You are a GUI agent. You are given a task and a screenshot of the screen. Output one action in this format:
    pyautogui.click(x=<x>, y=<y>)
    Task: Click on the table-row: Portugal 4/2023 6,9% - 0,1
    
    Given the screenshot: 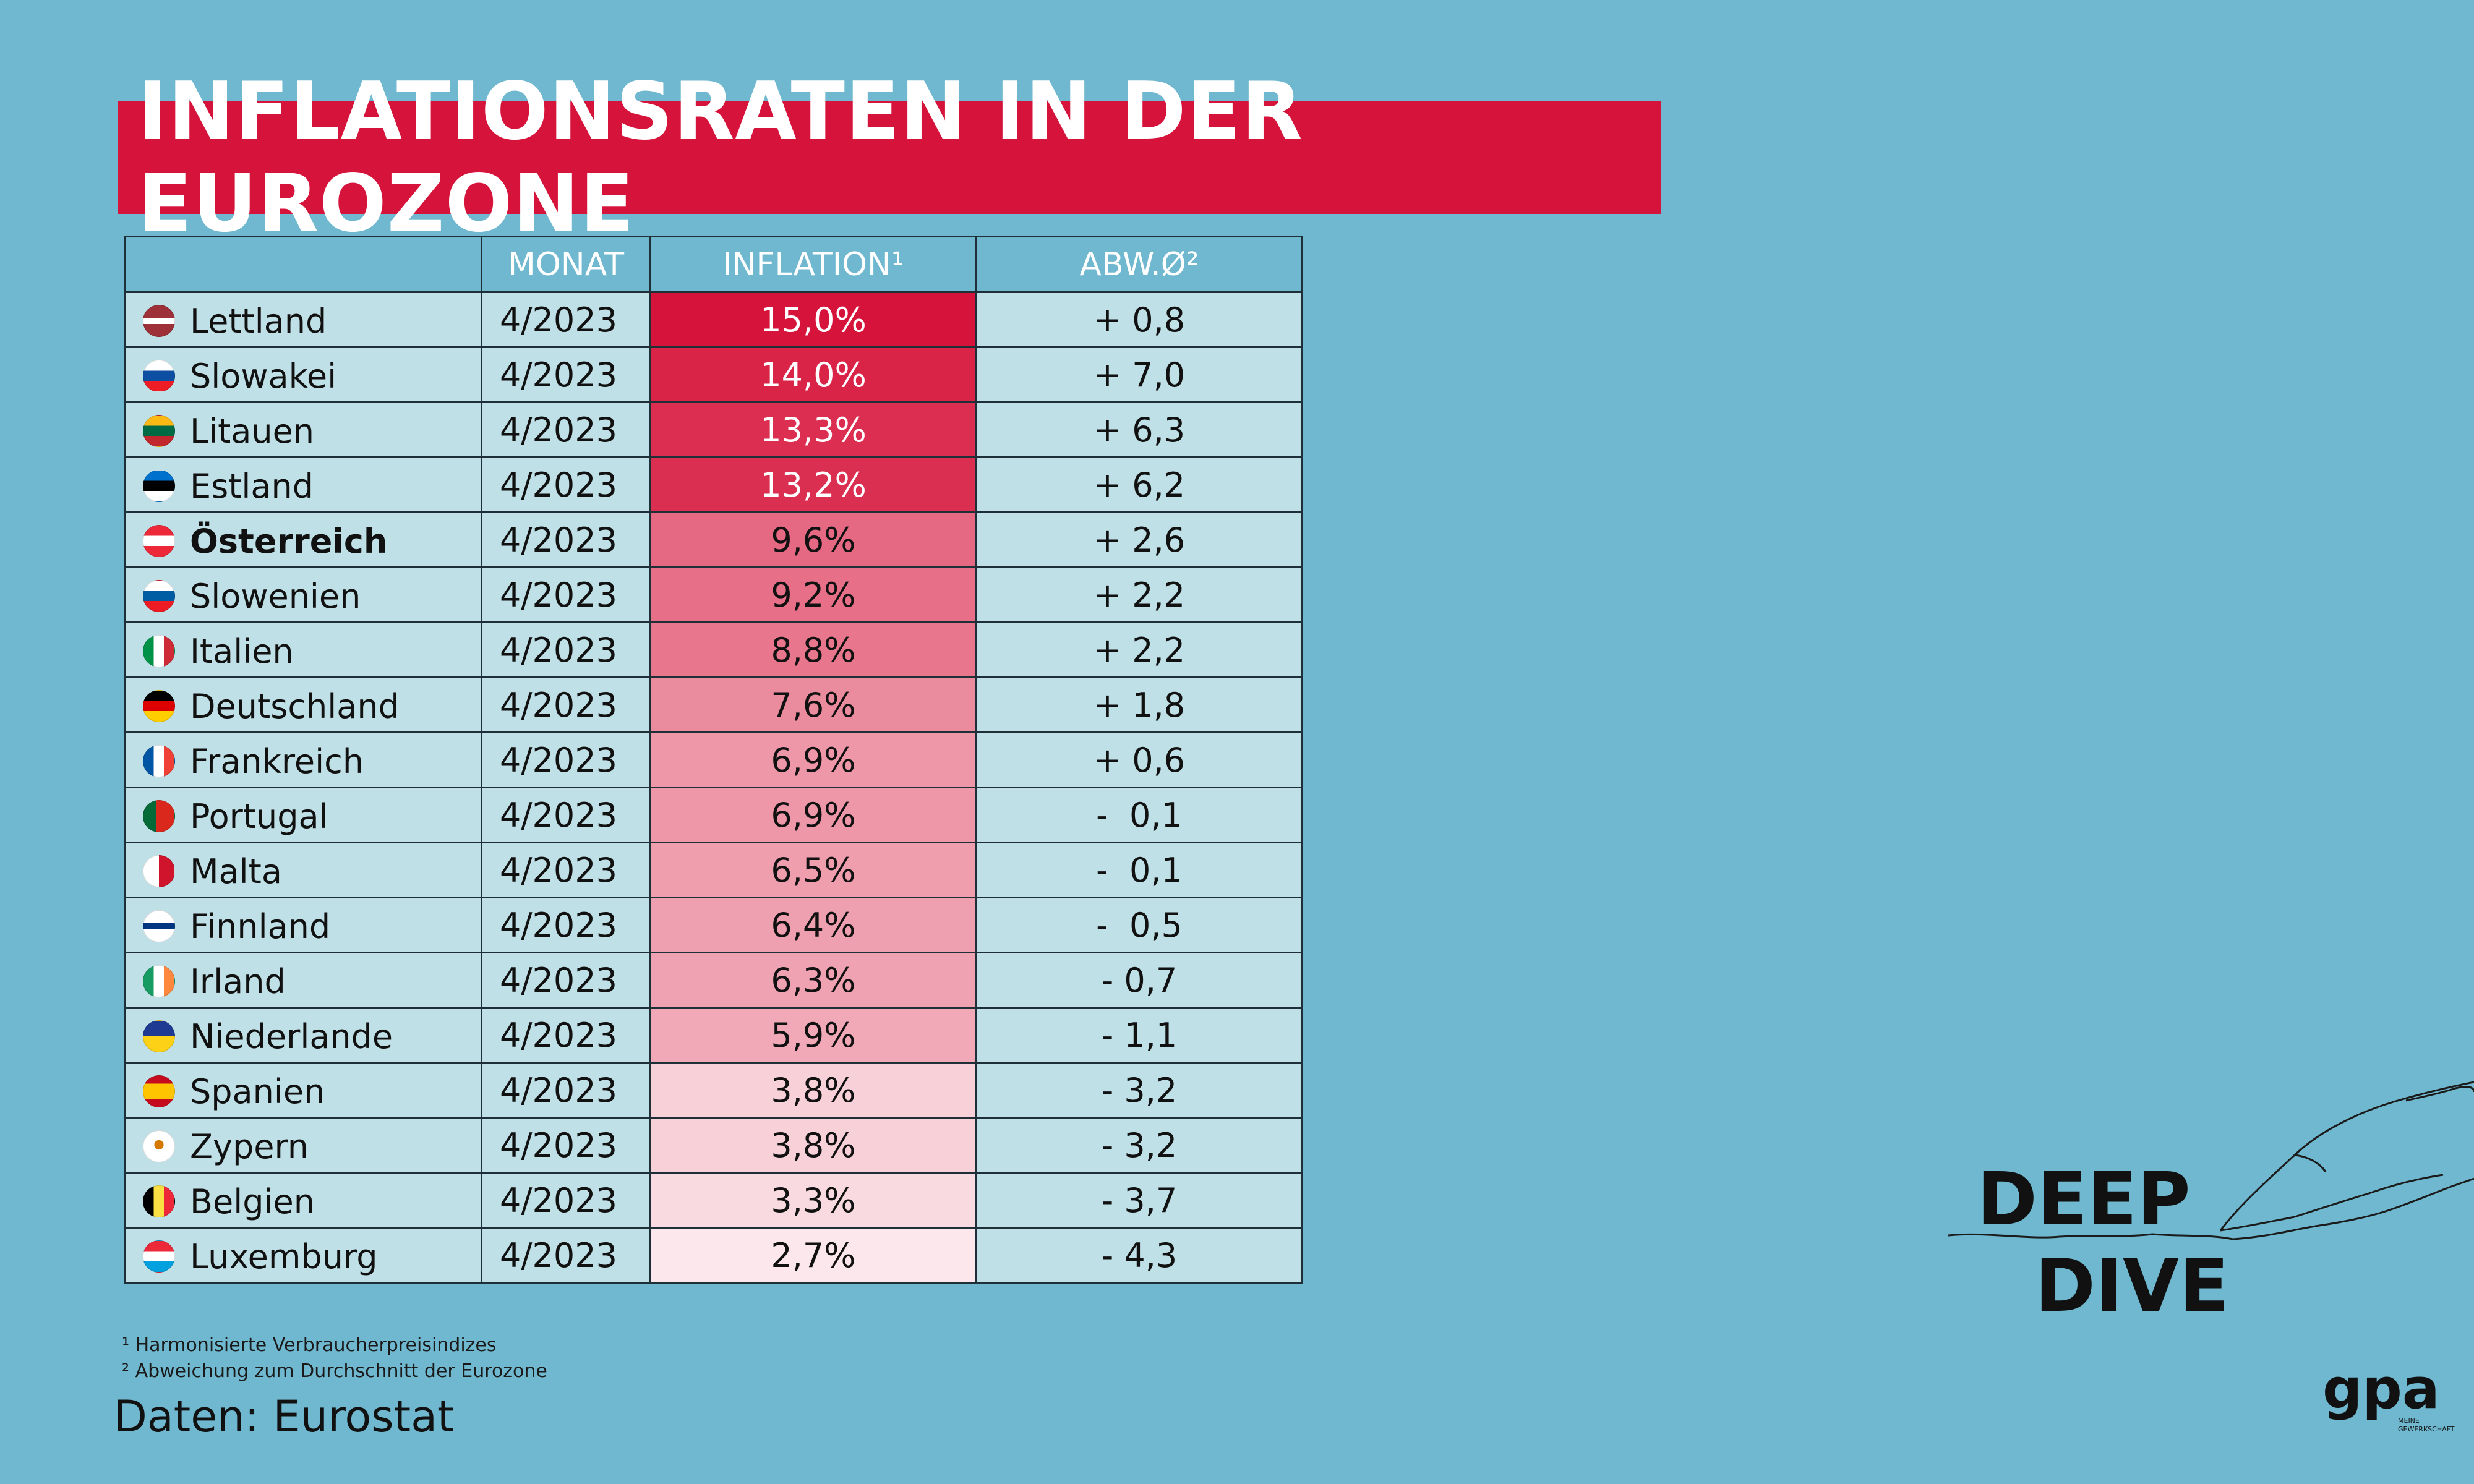 What is the action you would take?
    pyautogui.click(x=713, y=815)
    